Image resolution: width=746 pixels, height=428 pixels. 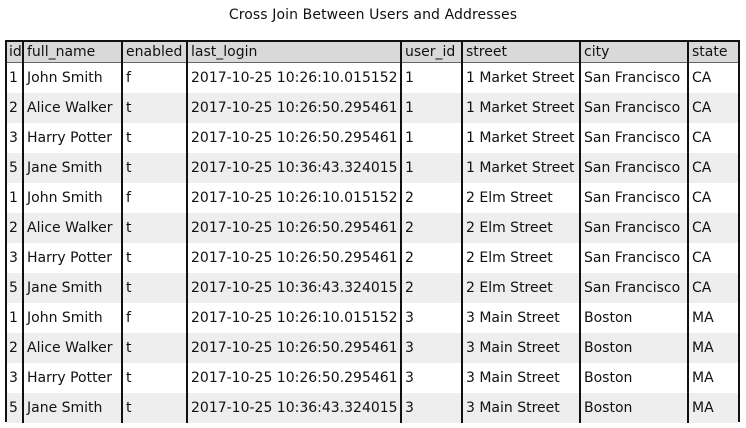 I want to click on column-header-full-name: full_name, so click(x=72, y=52).